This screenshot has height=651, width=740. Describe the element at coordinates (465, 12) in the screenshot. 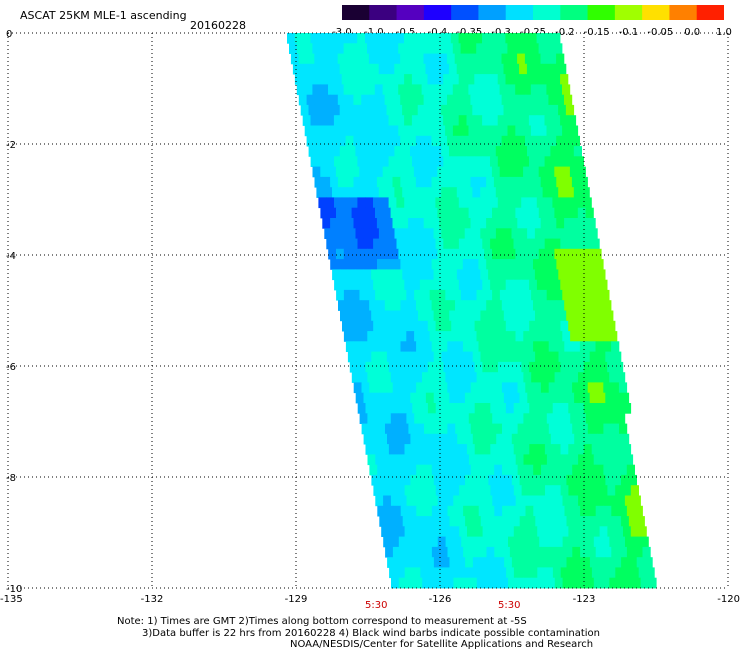

I see `colorbar-segment` at that location.